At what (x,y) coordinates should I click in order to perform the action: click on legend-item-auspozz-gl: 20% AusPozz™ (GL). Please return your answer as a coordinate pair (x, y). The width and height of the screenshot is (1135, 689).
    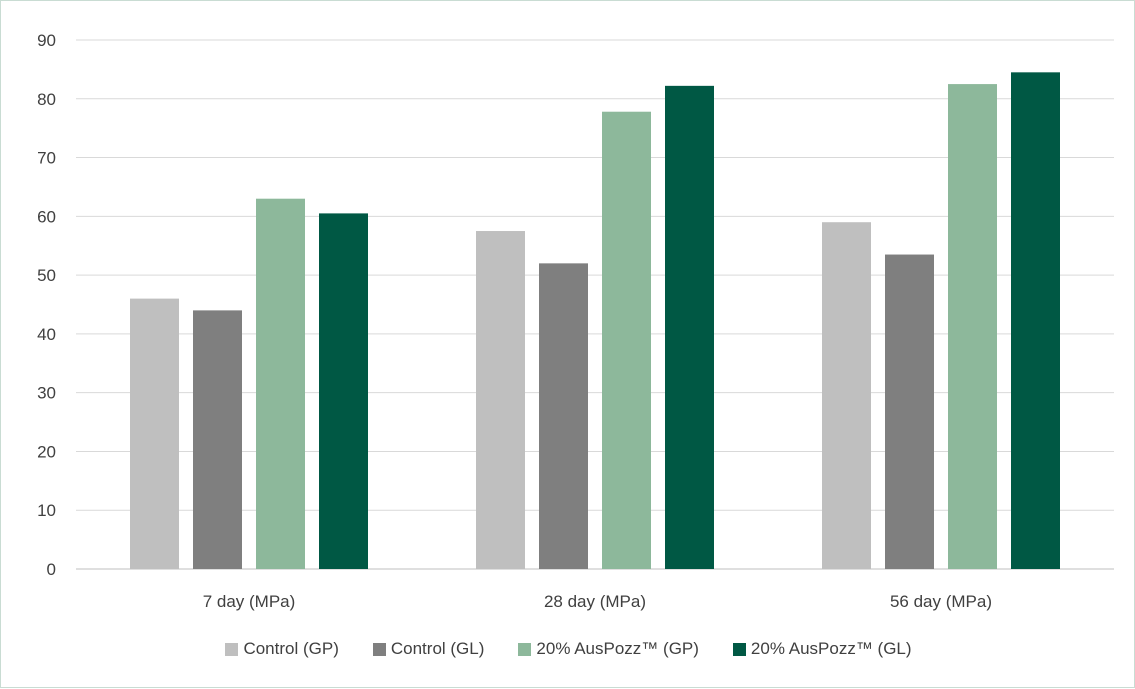
    Looking at the image, I should click on (822, 649).